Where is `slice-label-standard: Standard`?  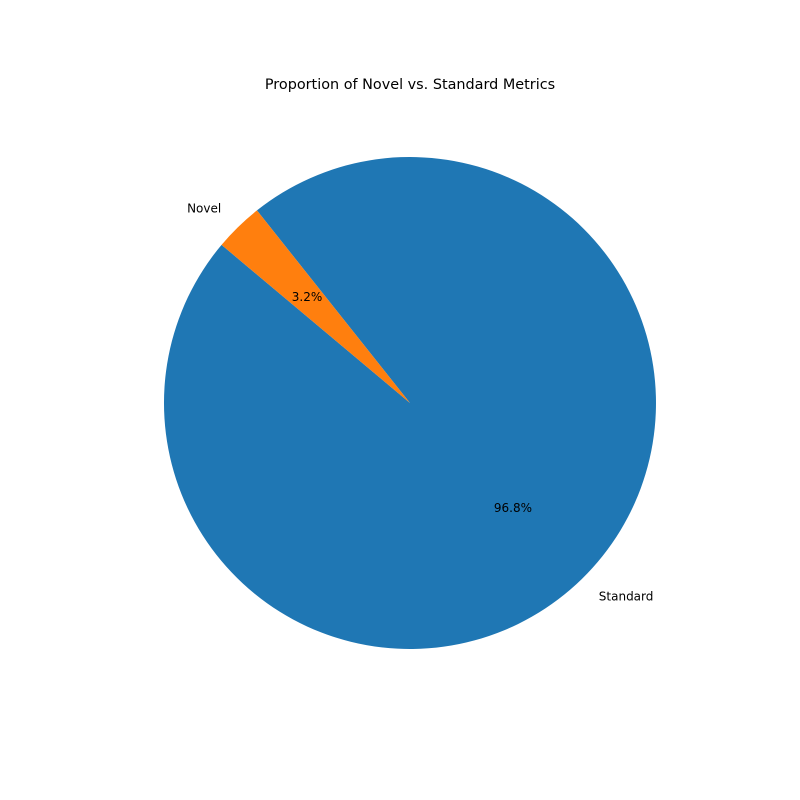 slice-label-standard: Standard is located at coordinates (626, 596).